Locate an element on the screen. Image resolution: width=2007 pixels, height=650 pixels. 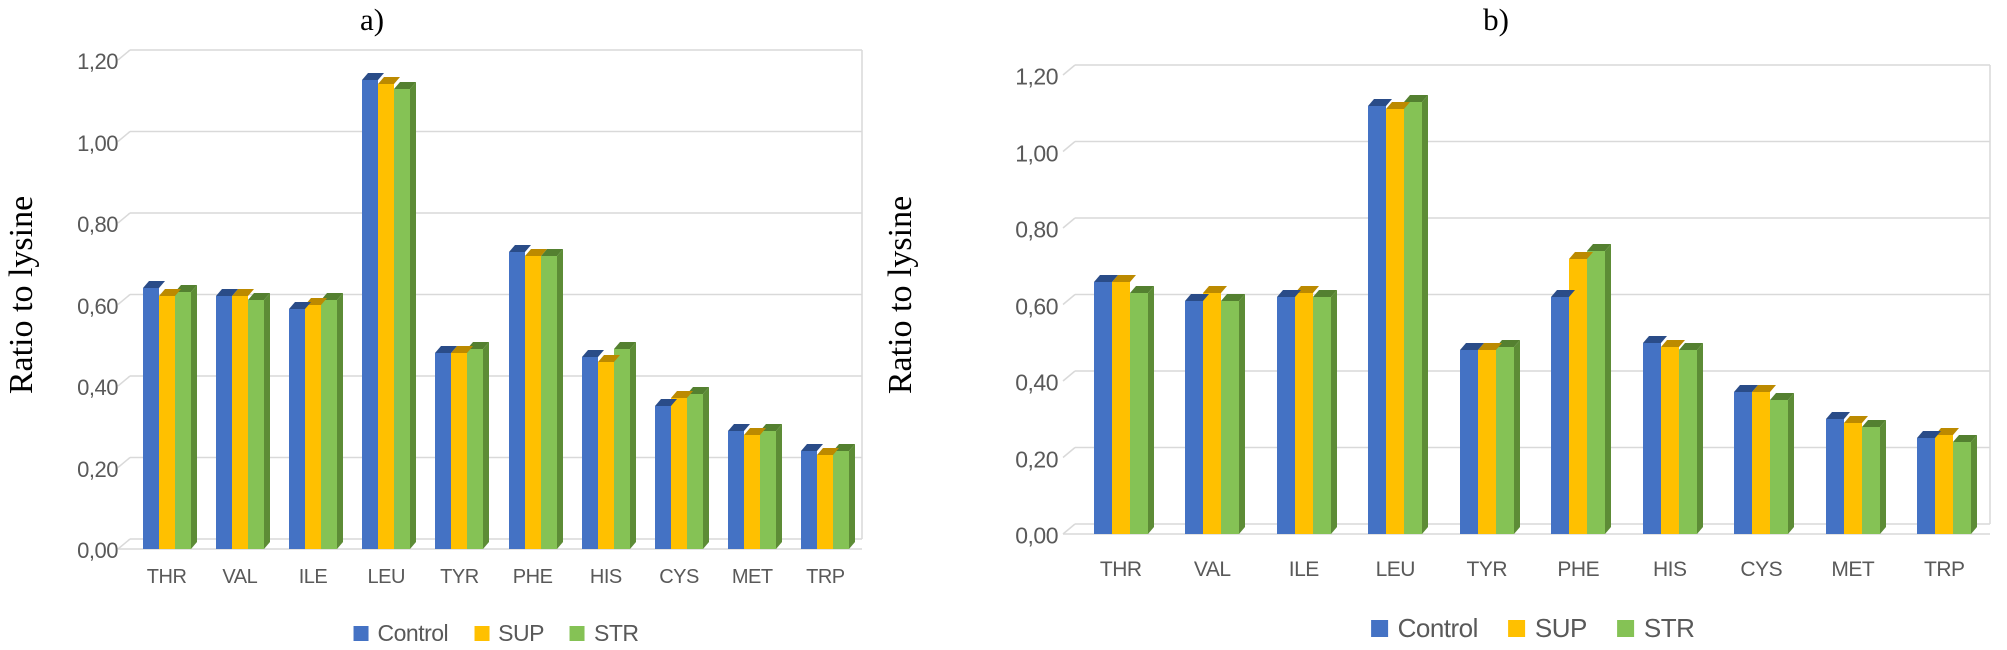
bar-b-thr-control is located at coordinates (1105, 404).